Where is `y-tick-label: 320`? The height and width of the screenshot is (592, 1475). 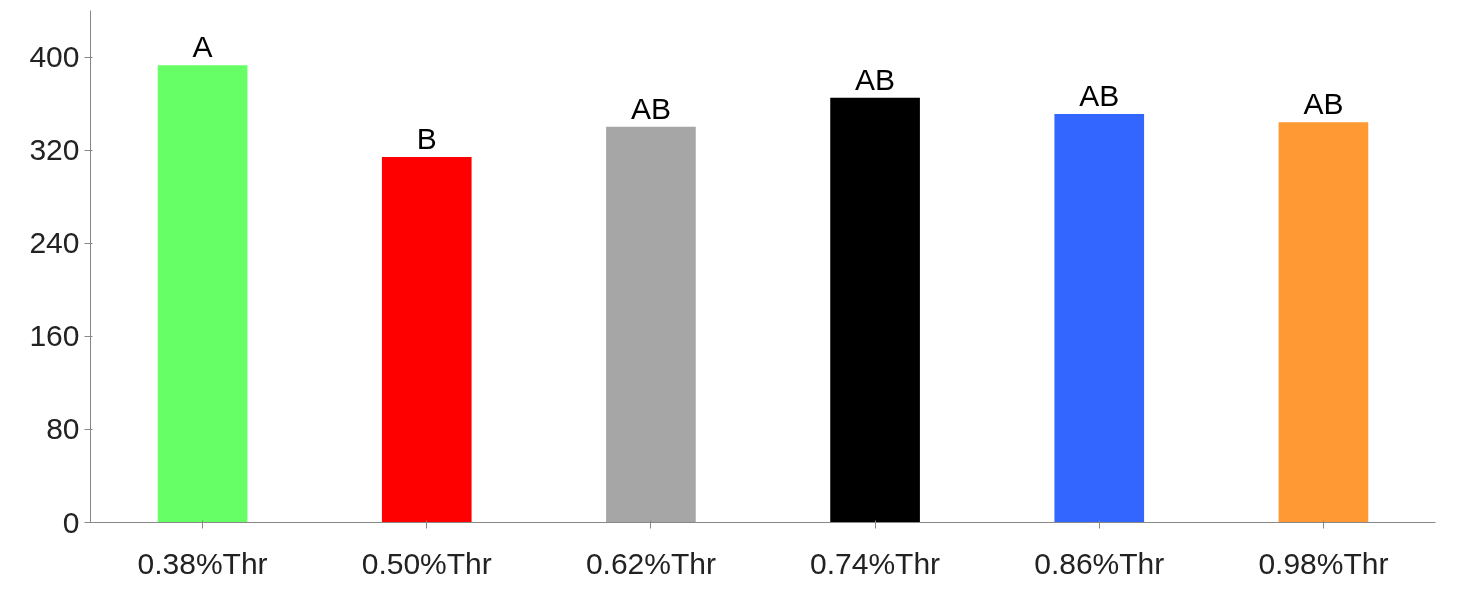 y-tick-label: 320 is located at coordinates (54, 150).